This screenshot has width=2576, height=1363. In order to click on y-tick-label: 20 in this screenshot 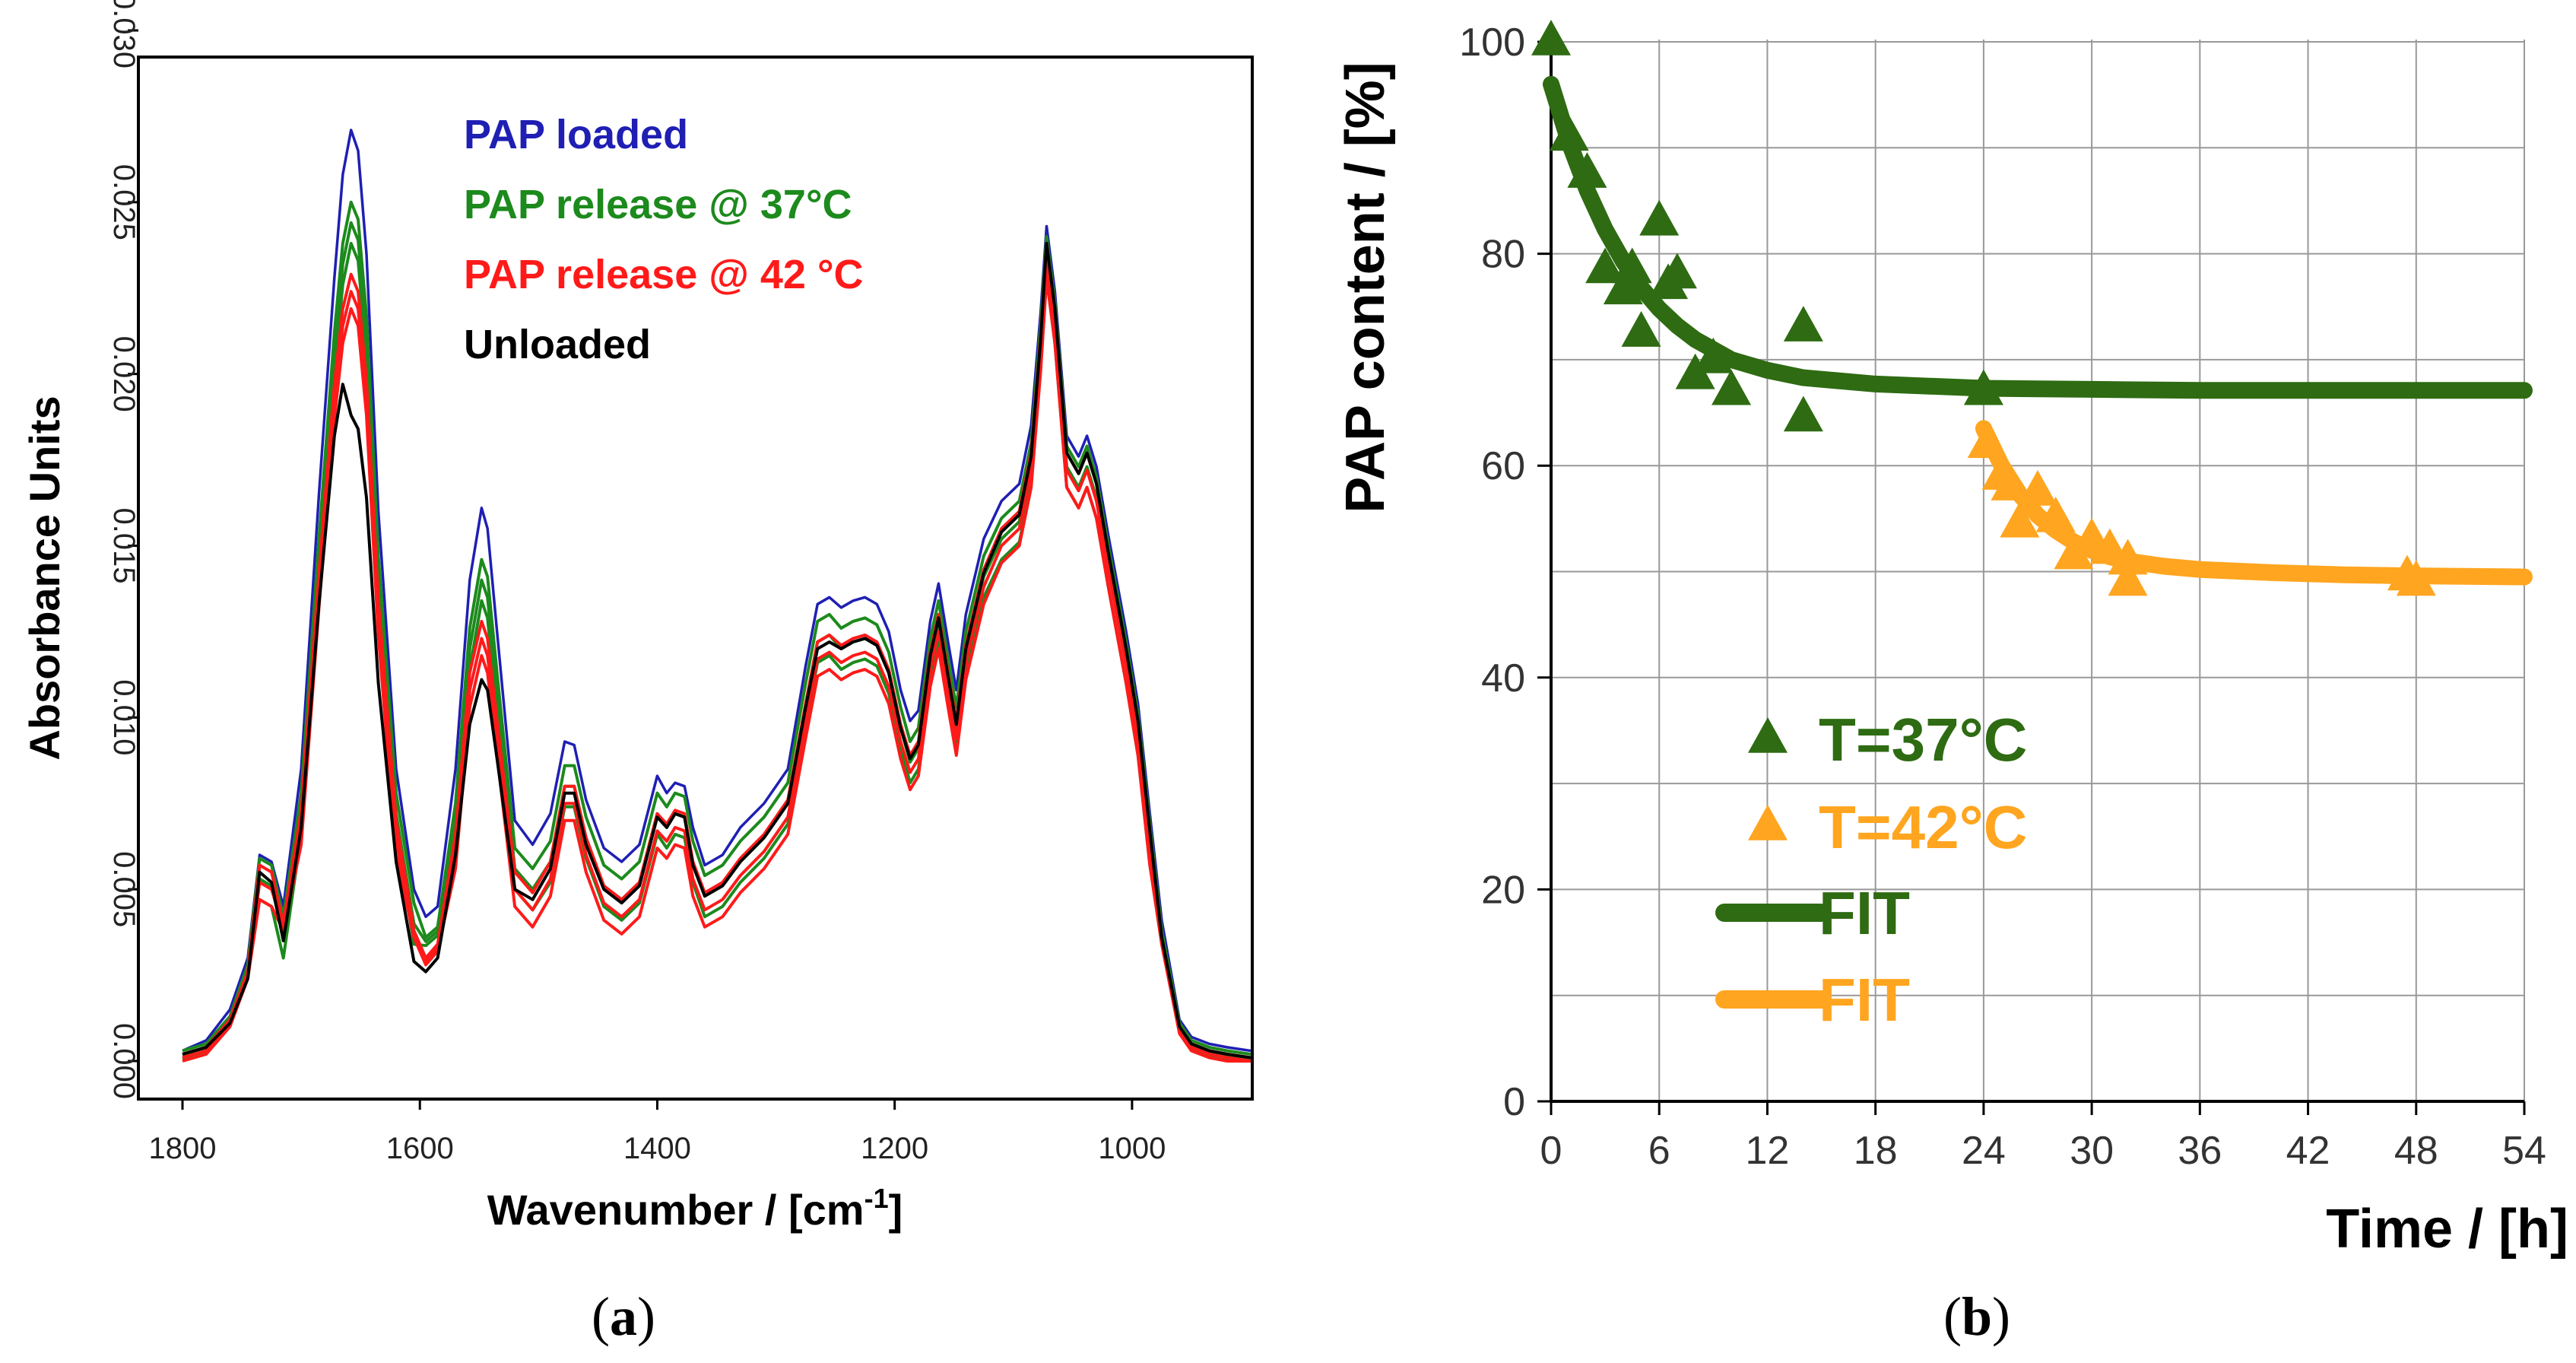, I will do `click(1503, 890)`.